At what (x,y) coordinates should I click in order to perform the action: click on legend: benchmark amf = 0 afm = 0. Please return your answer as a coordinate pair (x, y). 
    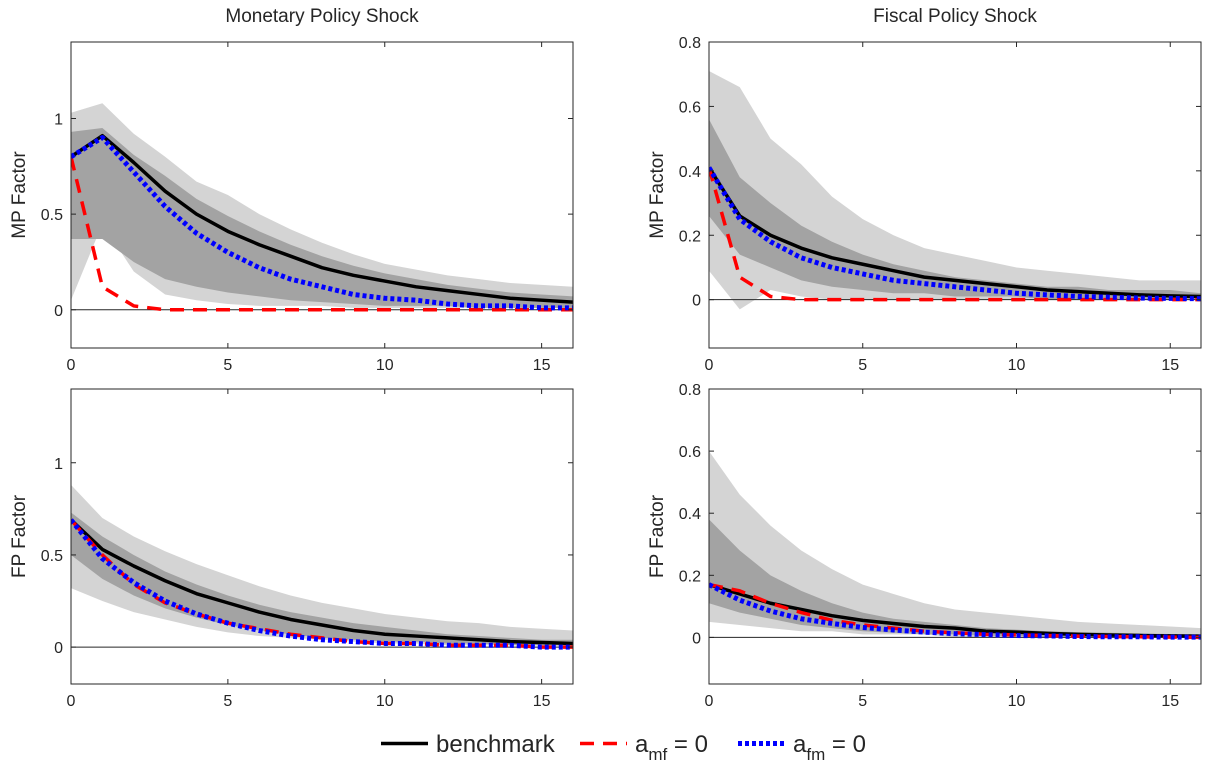
    Looking at the image, I should click on (637, 744).